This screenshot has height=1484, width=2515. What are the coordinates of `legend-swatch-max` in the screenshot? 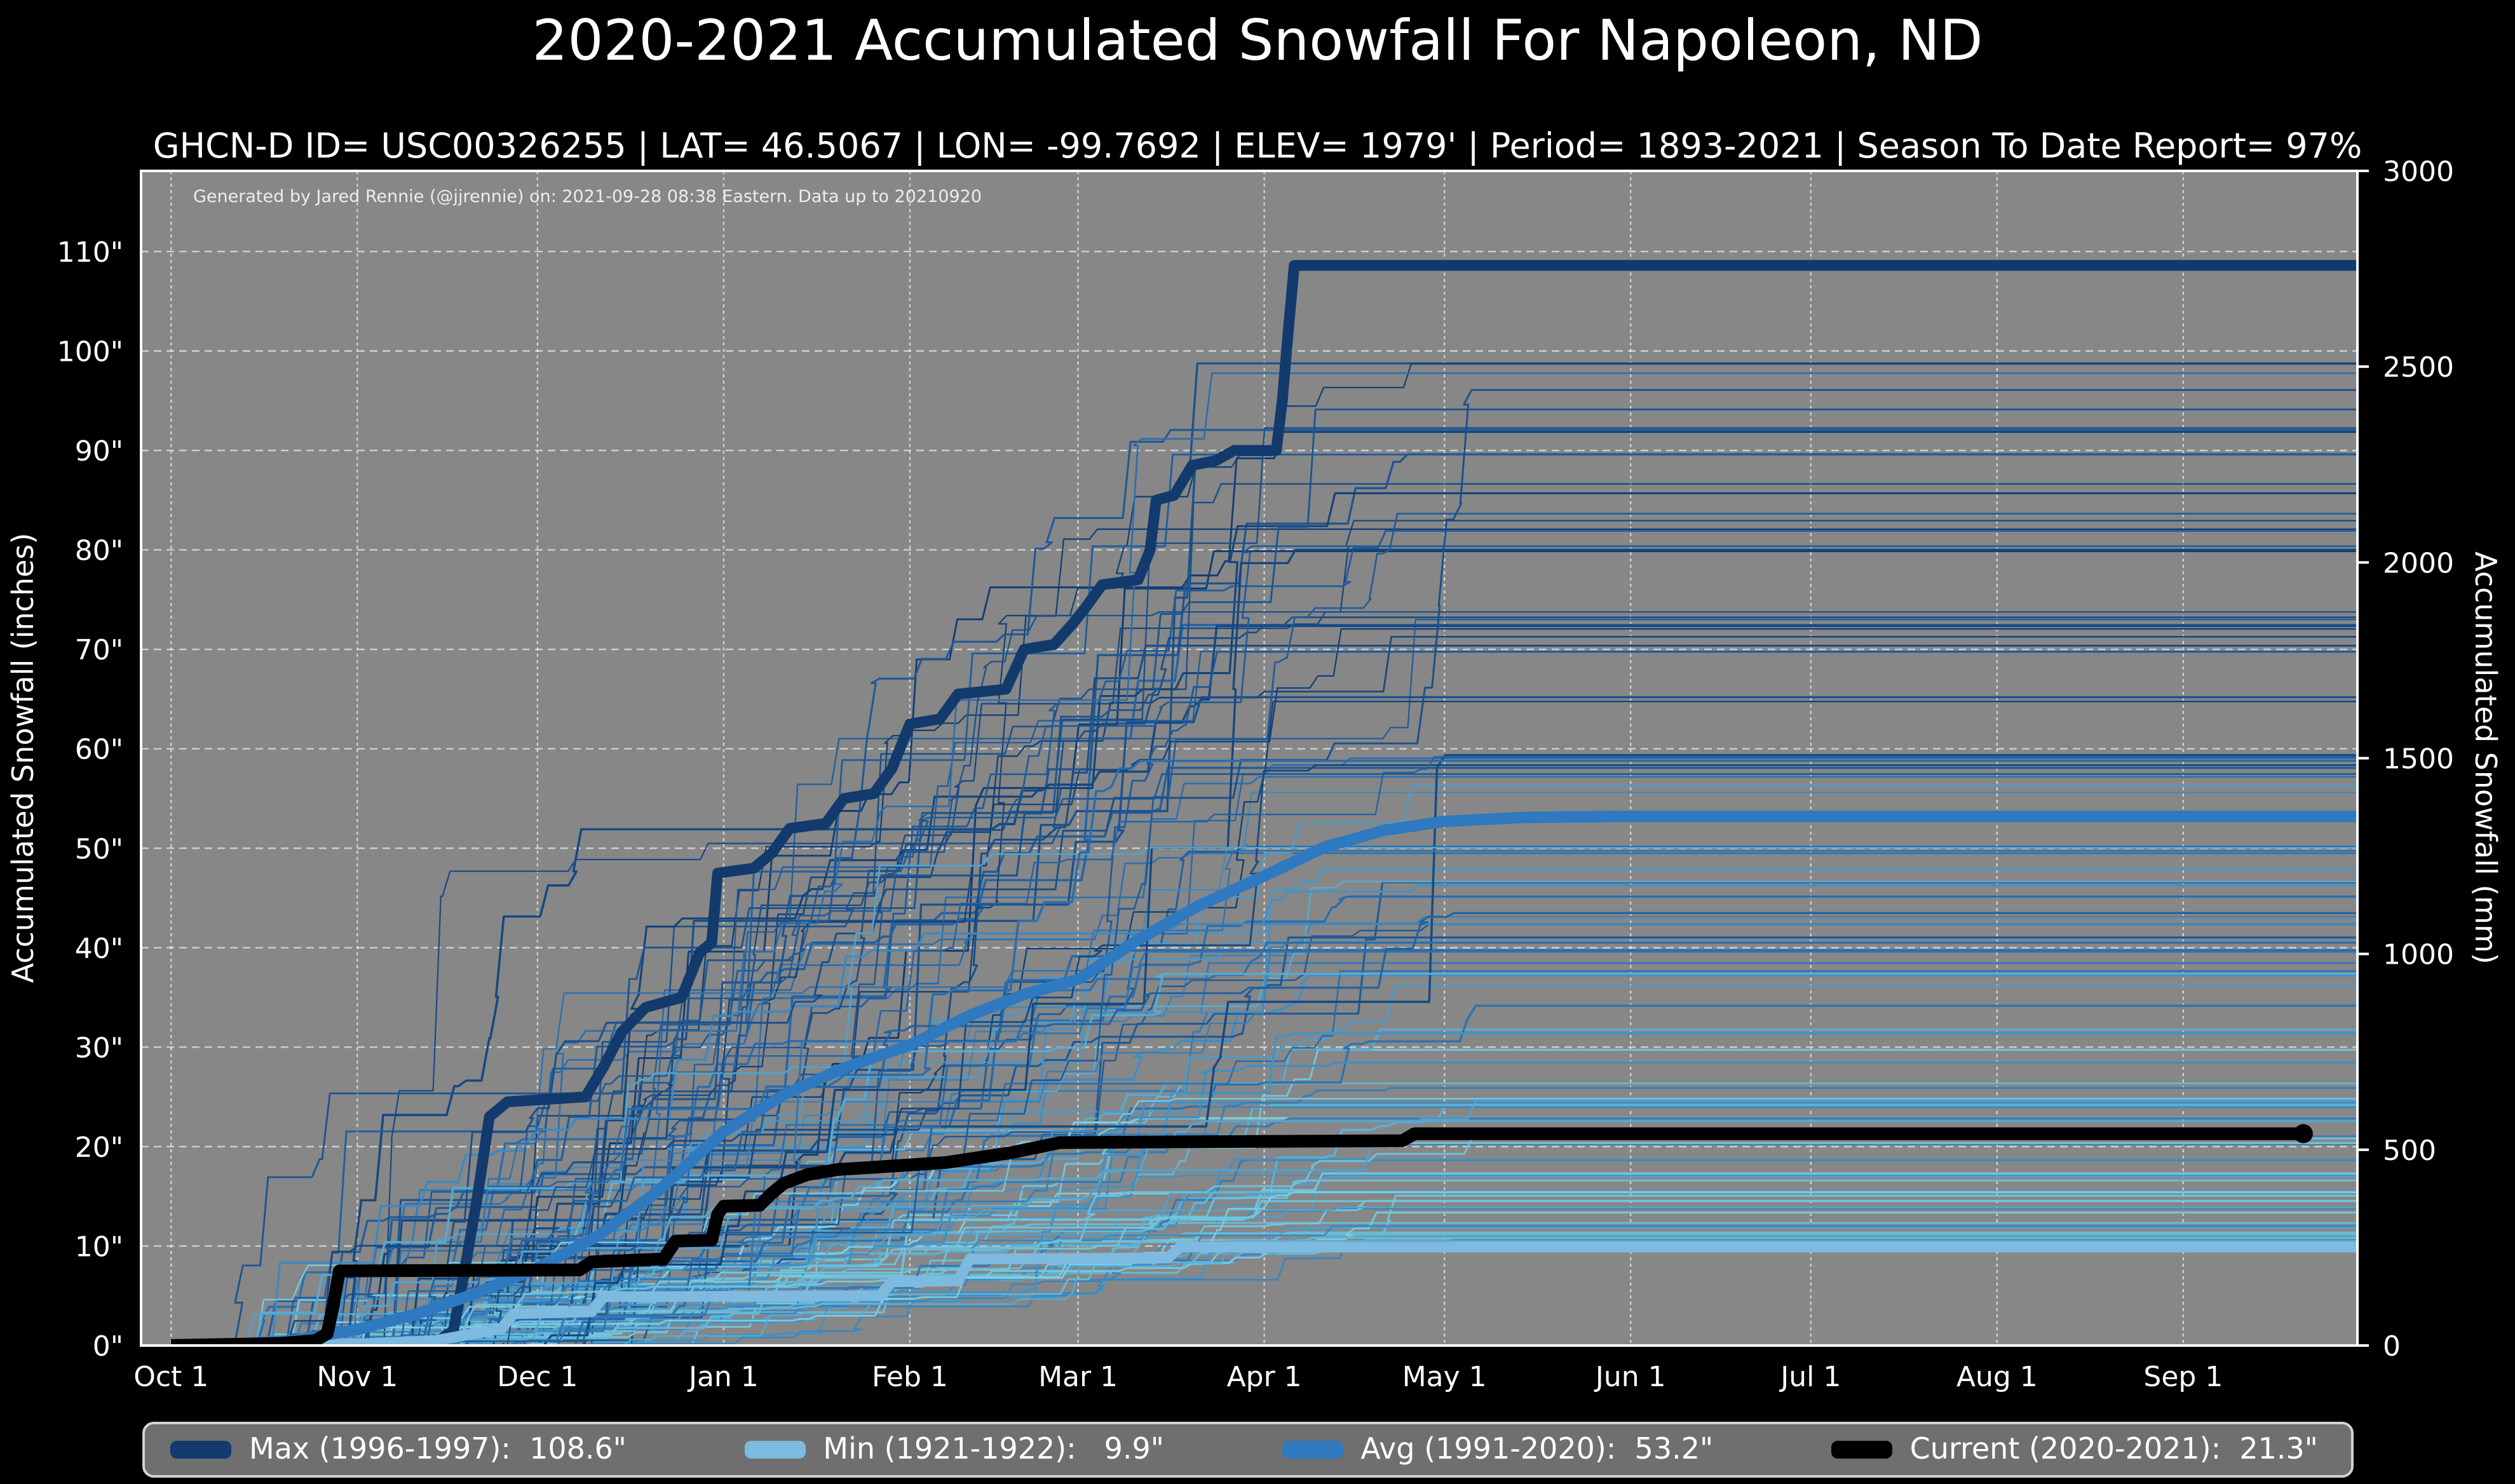 It's located at (201, 1450).